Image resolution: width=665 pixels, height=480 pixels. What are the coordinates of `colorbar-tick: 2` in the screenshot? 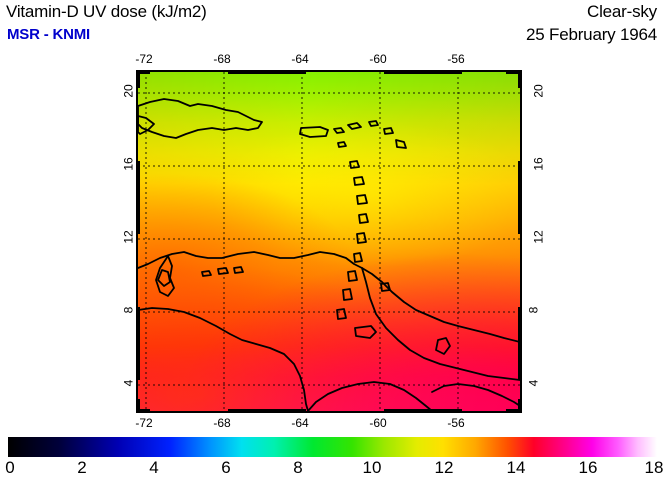 It's located at (82, 467).